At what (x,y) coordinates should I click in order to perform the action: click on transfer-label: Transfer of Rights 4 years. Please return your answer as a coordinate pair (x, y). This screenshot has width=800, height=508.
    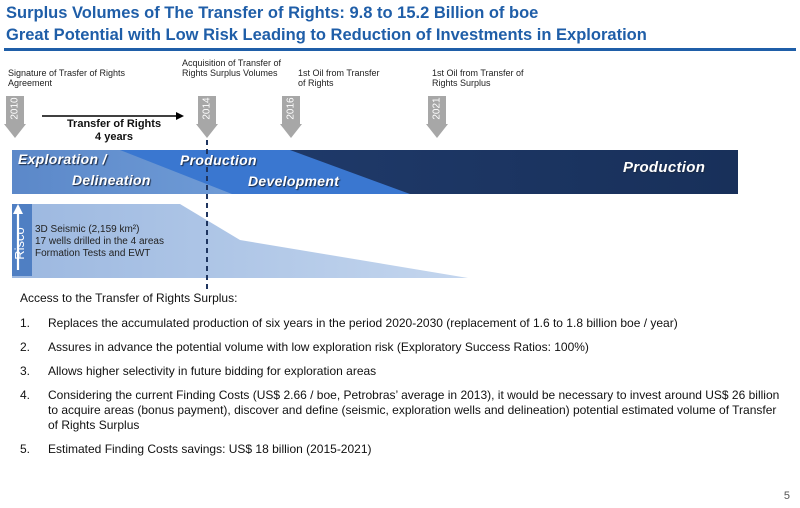
    Looking at the image, I should click on (114, 130).